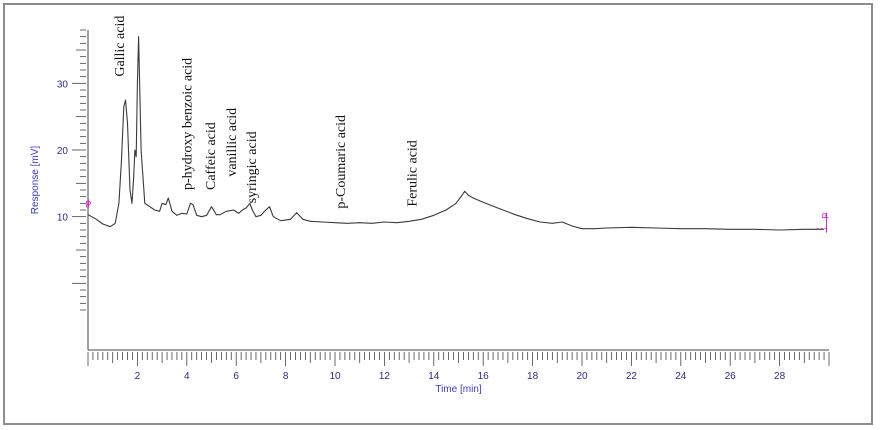 Image resolution: width=880 pixels, height=430 pixels. I want to click on x-tick-label: 22, so click(632, 376).